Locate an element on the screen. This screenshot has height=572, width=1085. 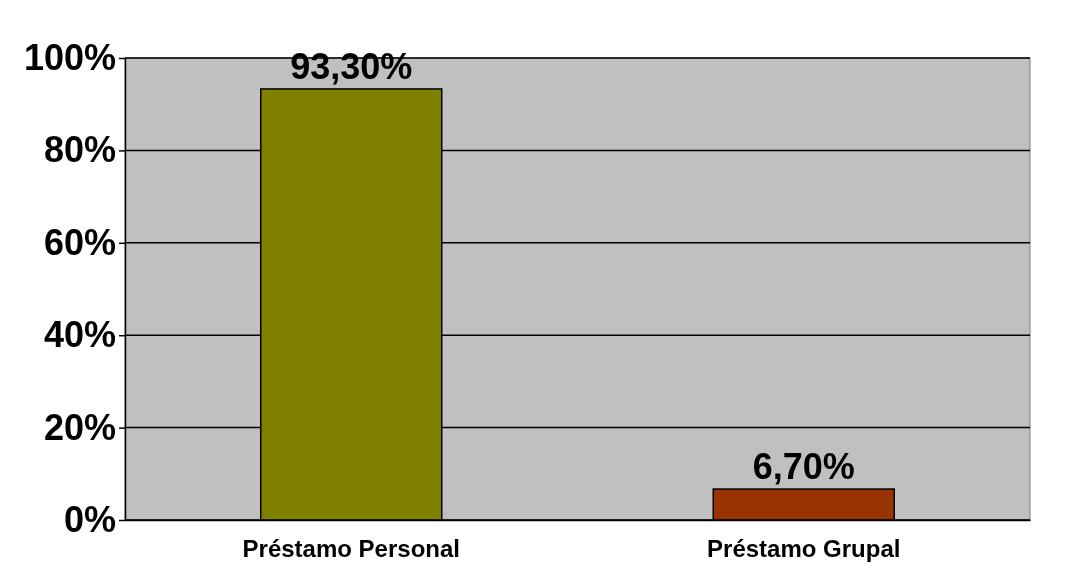
y-tick-label: 0% is located at coordinates (89, 520).